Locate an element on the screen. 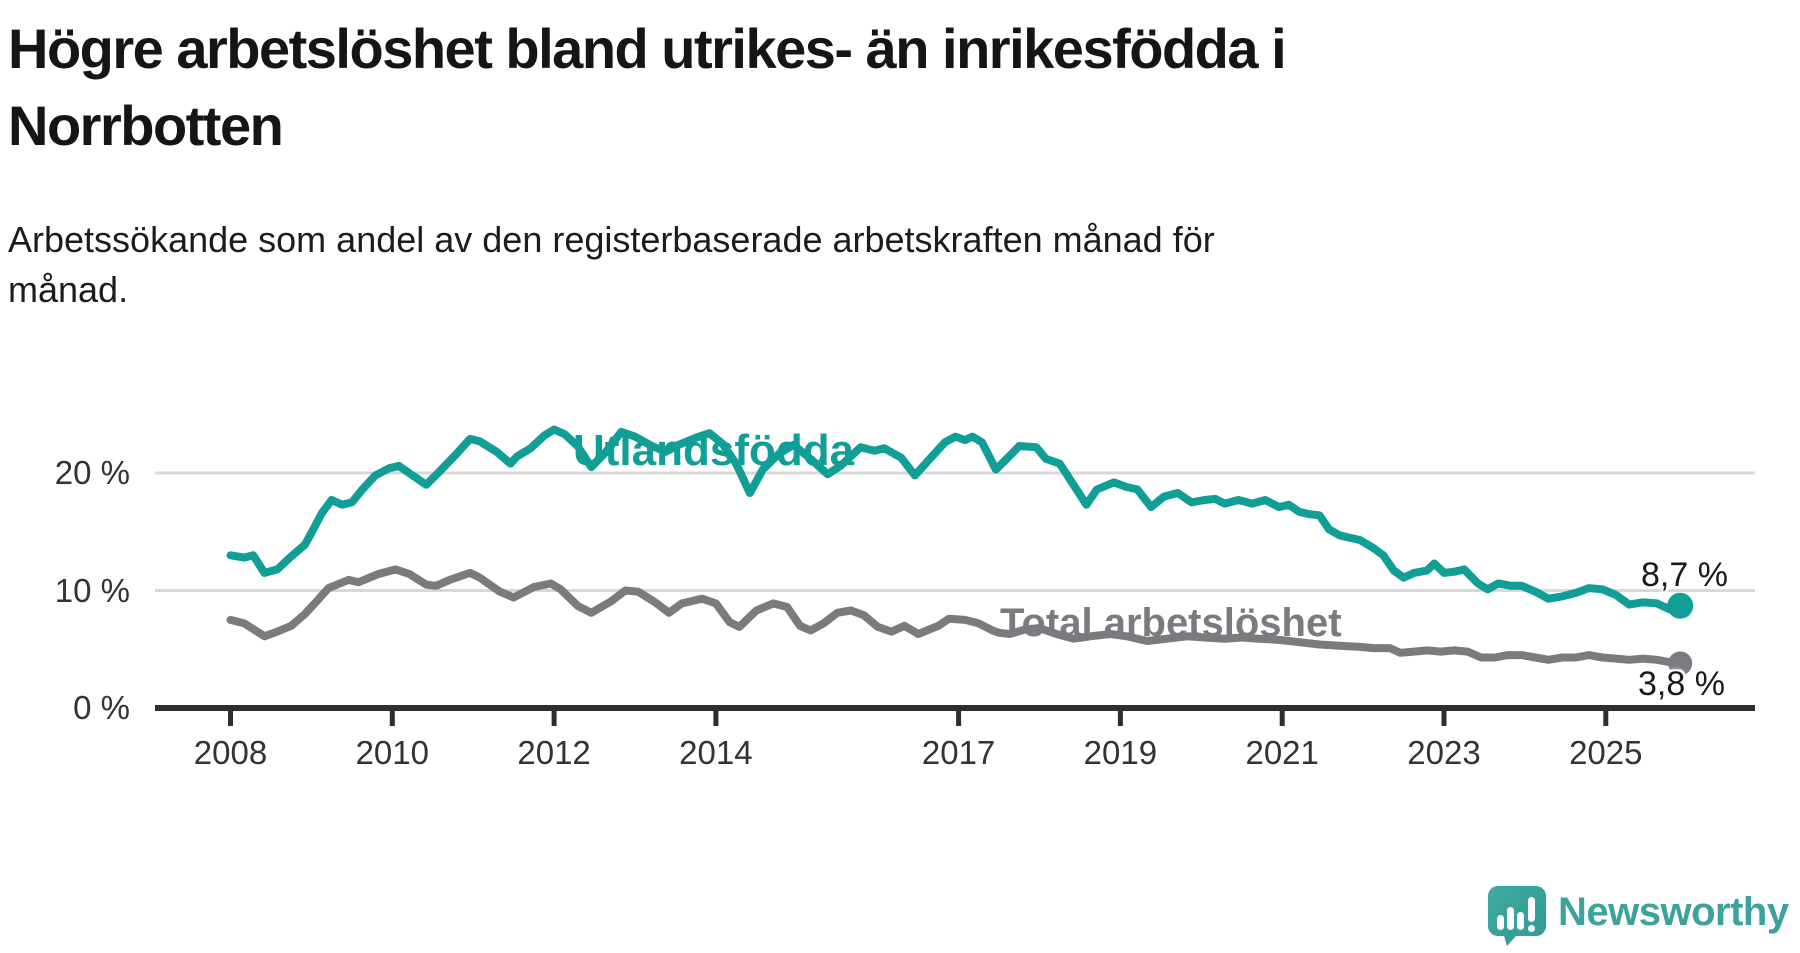  x-tick-label-2008: 2008 is located at coordinates (230, 752).